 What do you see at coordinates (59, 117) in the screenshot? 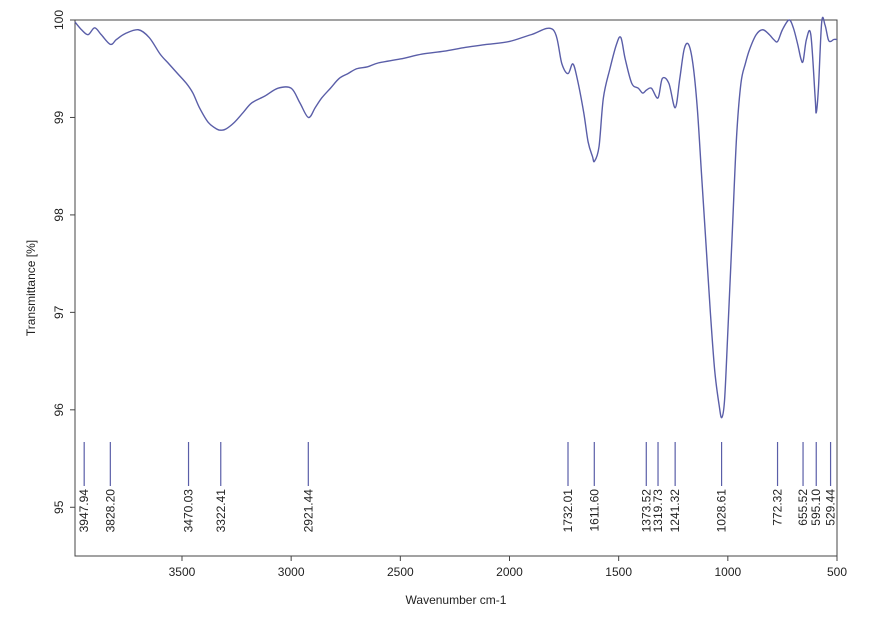
I see `y-tick-label: 99` at bounding box center [59, 117].